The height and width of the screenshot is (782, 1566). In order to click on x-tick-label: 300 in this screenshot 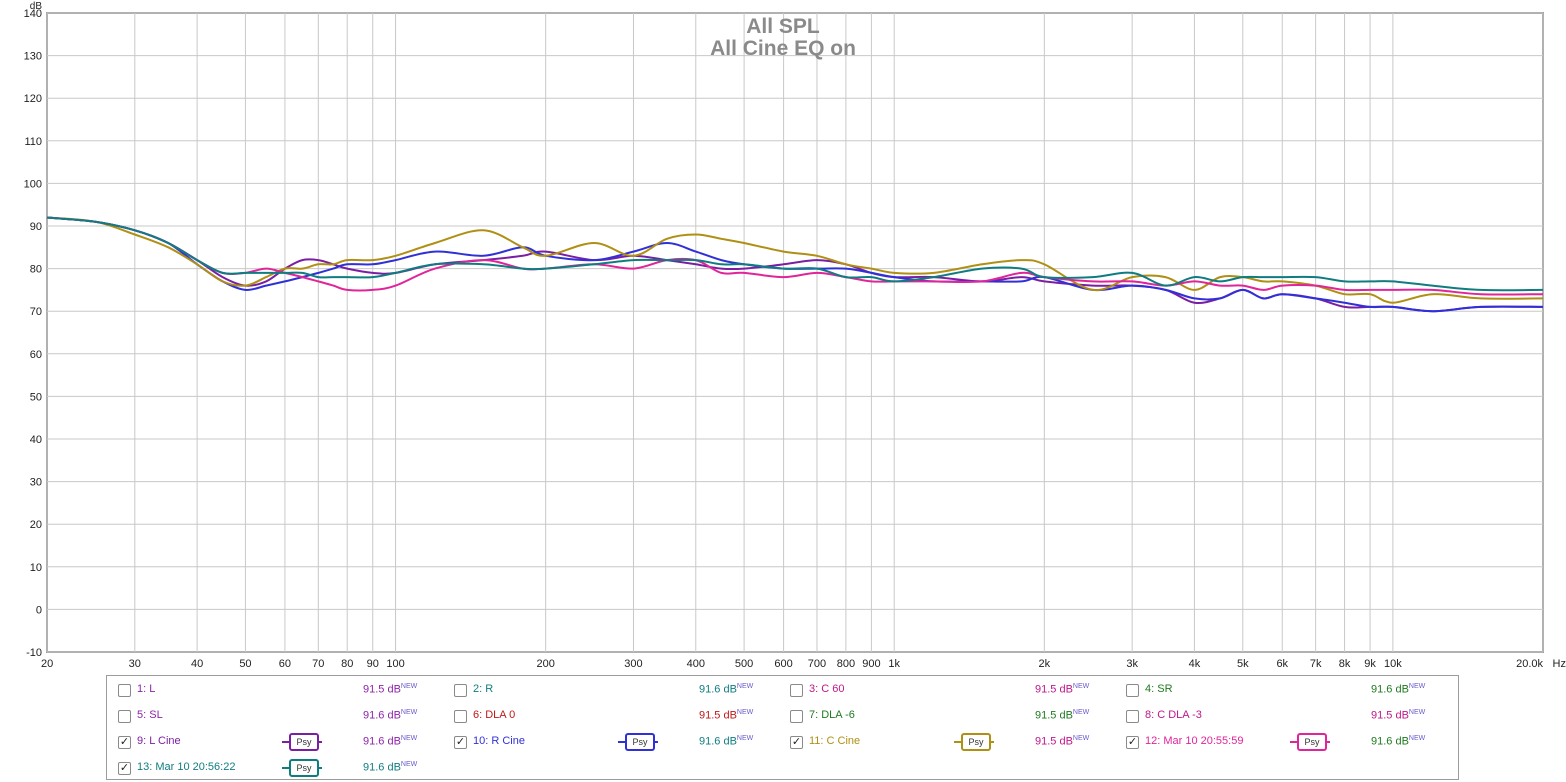, I will do `click(633, 664)`.